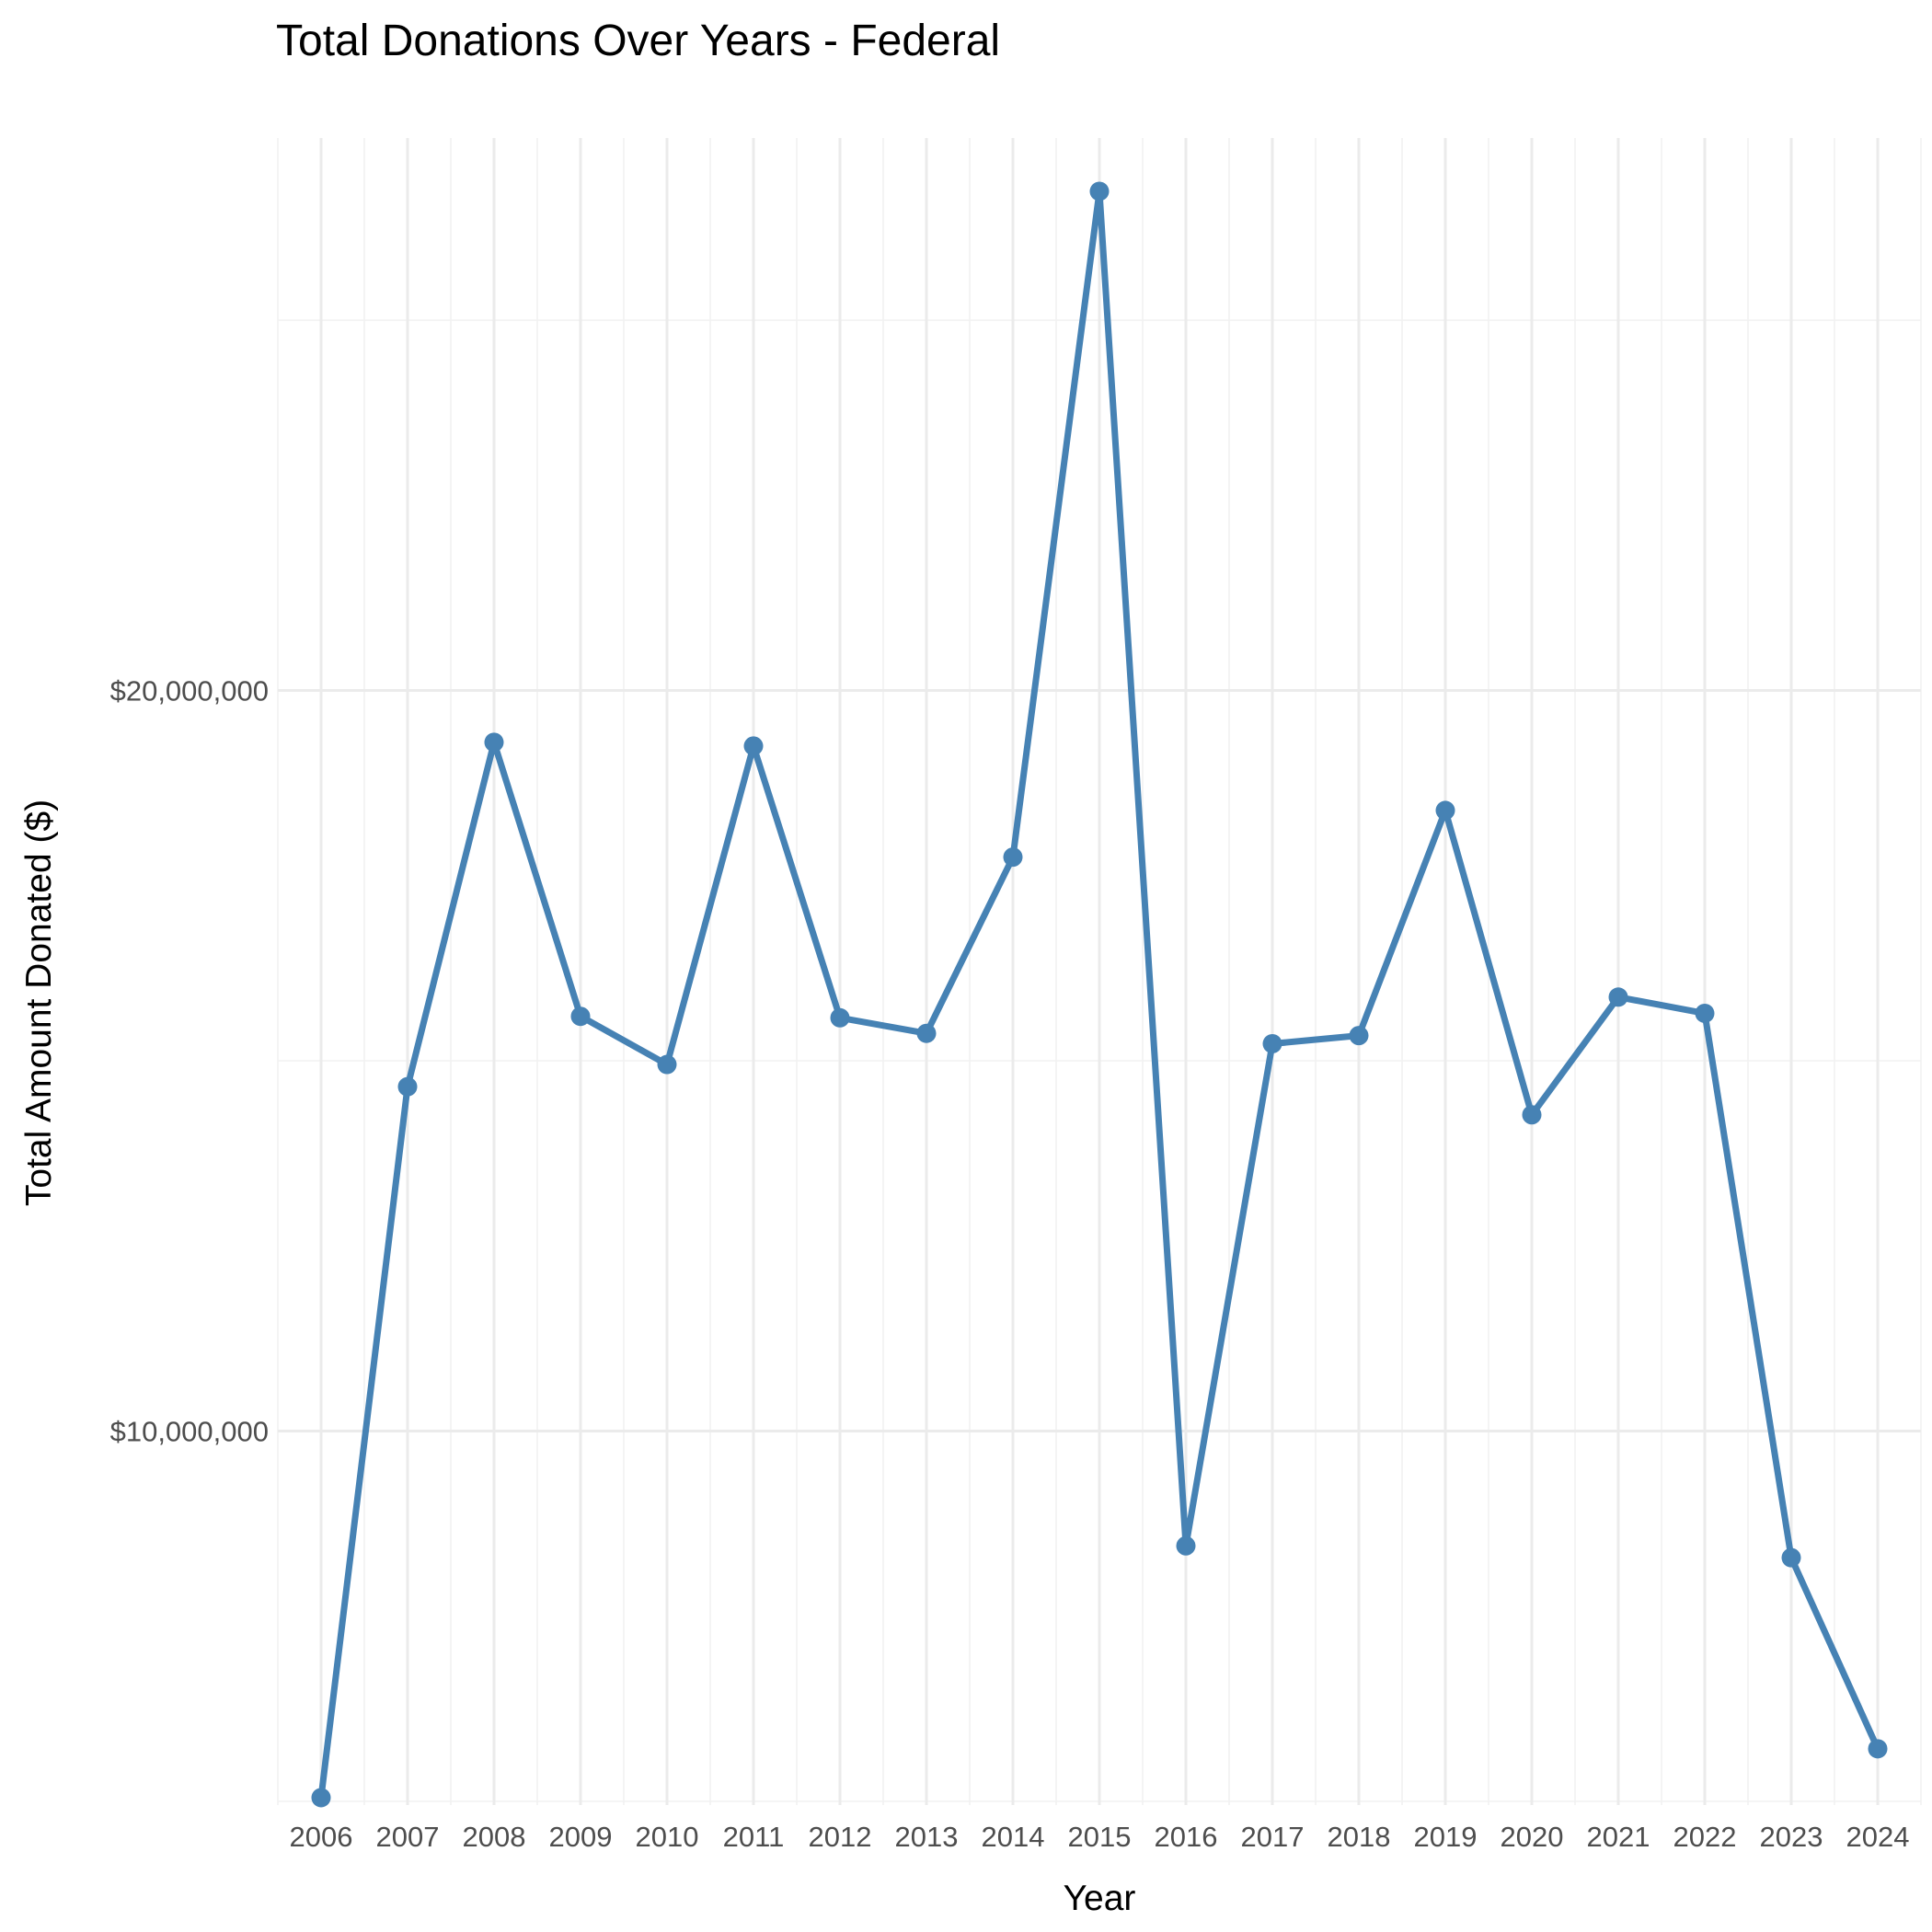 The image size is (1932, 1932). What do you see at coordinates (189, 1431) in the screenshot?
I see `y-tick-label: $10,000,000` at bounding box center [189, 1431].